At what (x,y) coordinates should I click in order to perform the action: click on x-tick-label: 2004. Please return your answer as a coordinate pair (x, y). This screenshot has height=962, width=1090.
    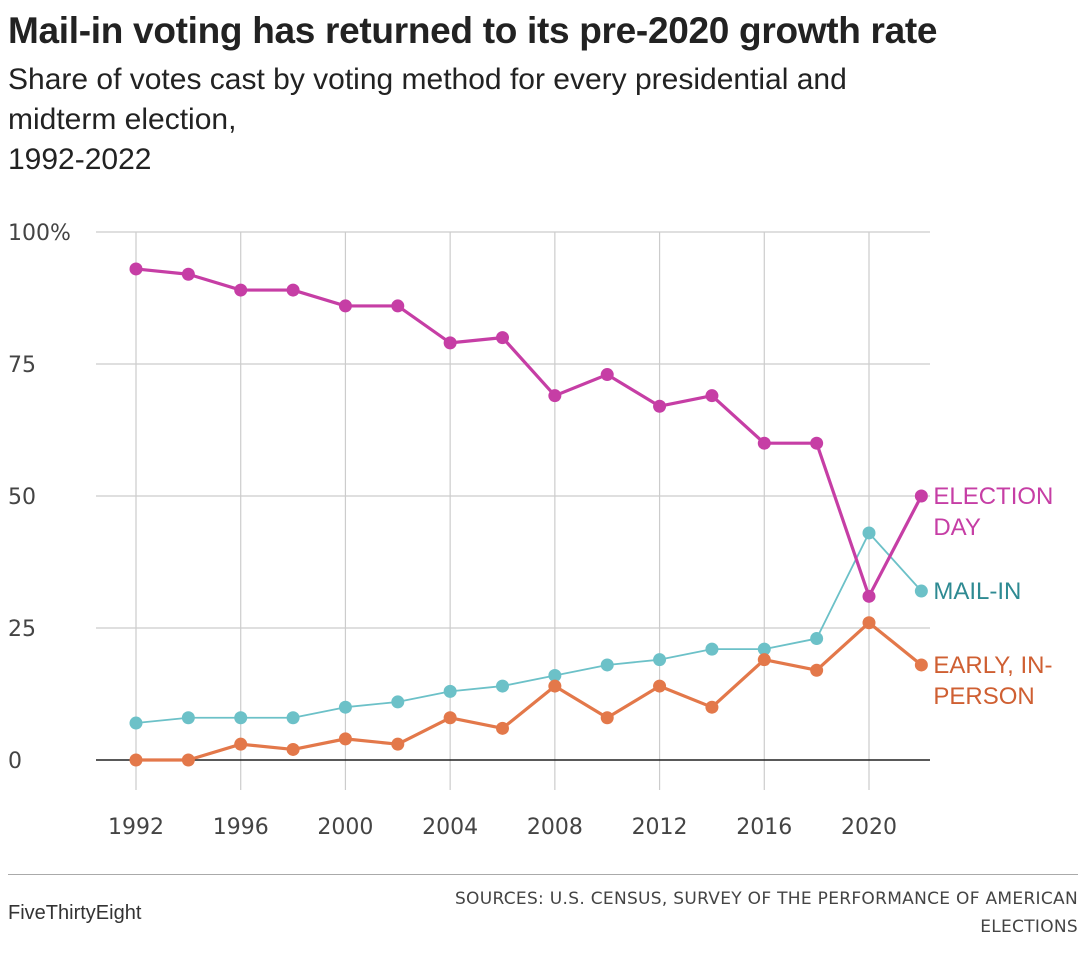
    Looking at the image, I should click on (450, 827).